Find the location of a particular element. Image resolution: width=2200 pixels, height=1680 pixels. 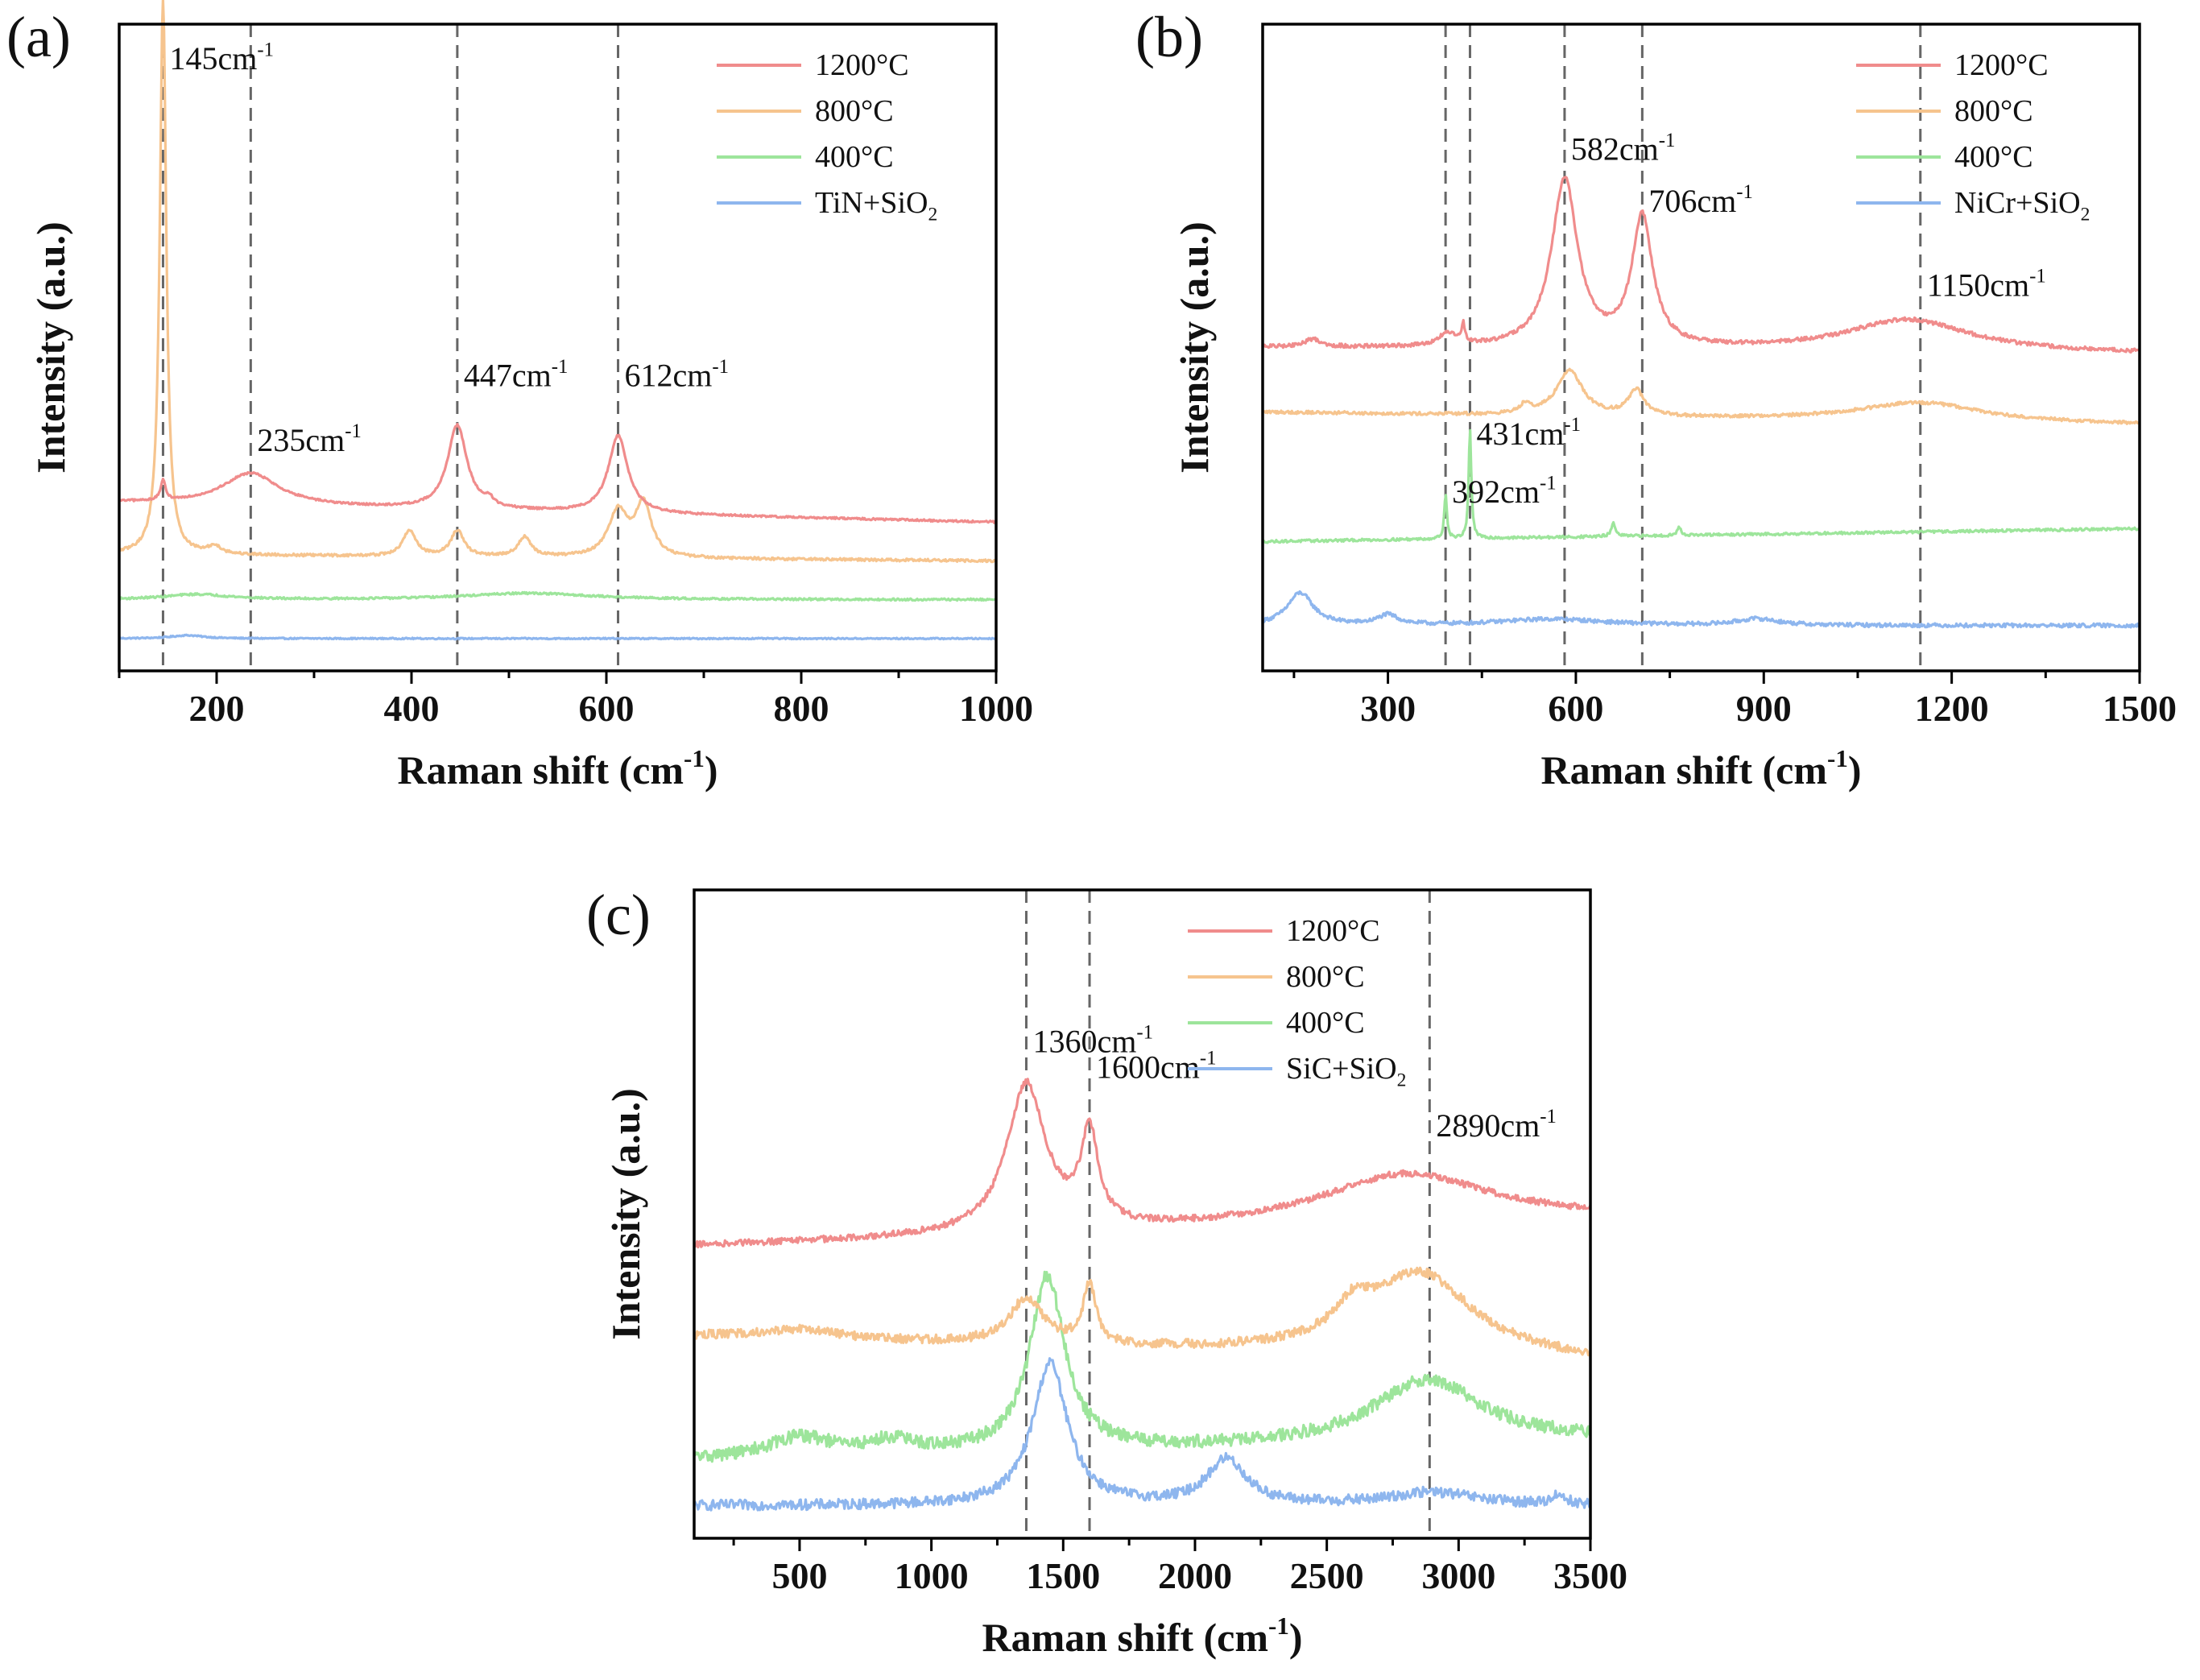

panel-label: (b) is located at coordinates (1169, 37).